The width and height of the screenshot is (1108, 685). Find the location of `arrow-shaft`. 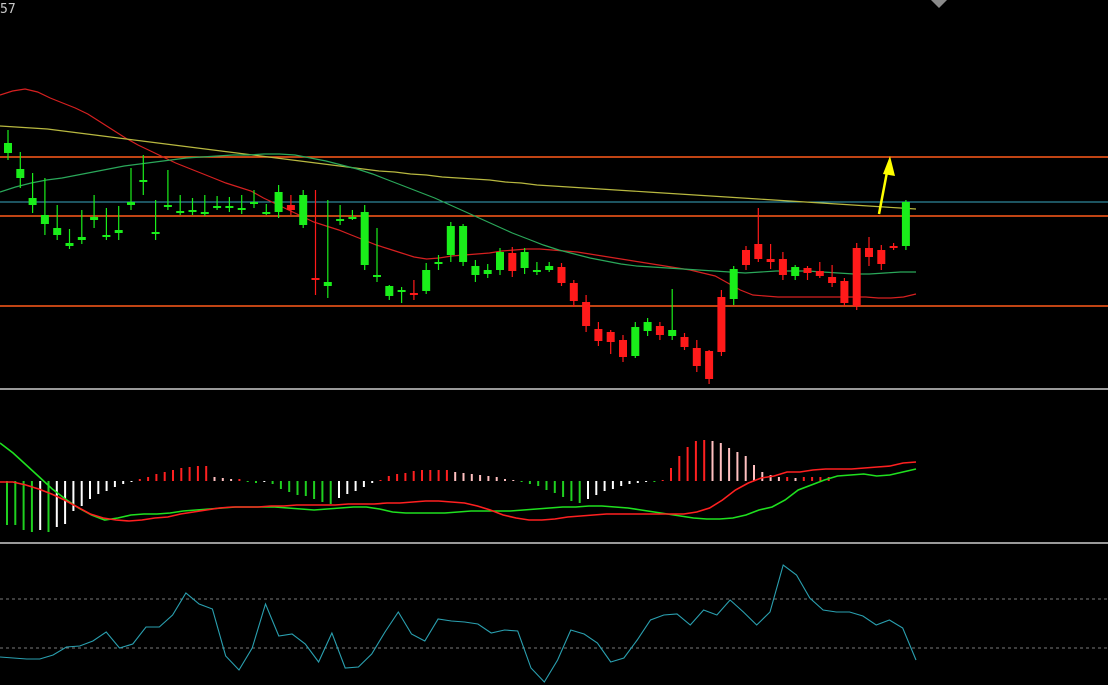

arrow-shaft is located at coordinates (883, 193).